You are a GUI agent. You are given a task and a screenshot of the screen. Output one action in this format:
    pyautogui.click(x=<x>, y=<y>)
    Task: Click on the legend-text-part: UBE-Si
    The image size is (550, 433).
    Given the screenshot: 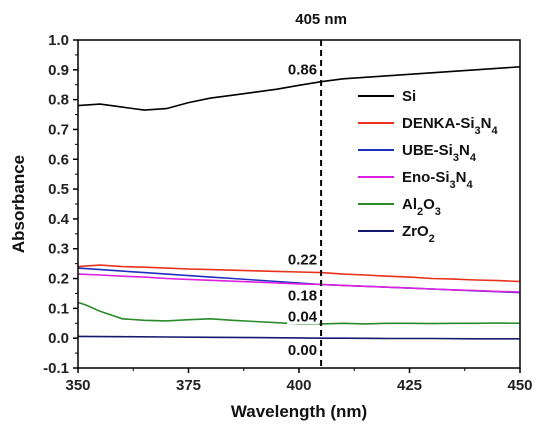 What is the action you would take?
    pyautogui.click(x=427, y=150)
    